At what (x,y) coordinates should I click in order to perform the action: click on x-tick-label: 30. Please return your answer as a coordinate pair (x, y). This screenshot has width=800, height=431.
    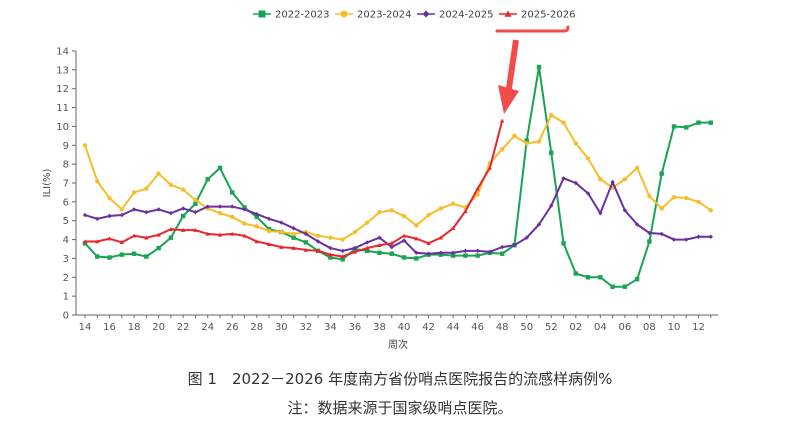
    Looking at the image, I should click on (281, 327).